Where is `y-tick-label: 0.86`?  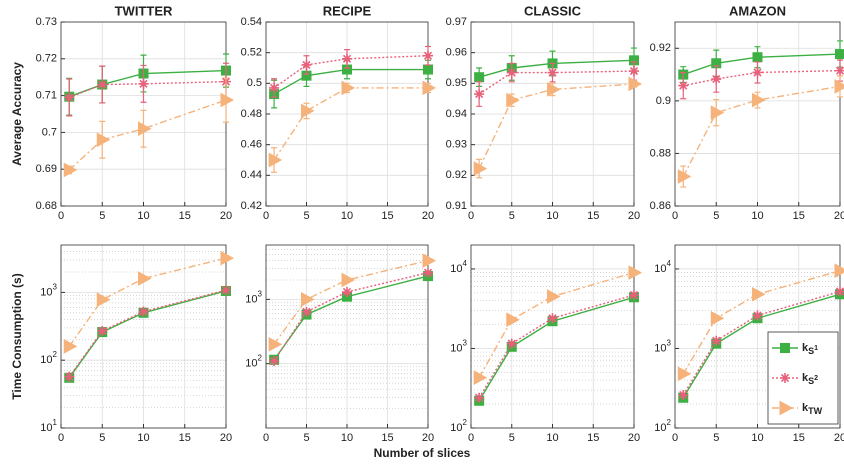 y-tick-label: 0.86 is located at coordinates (660, 206).